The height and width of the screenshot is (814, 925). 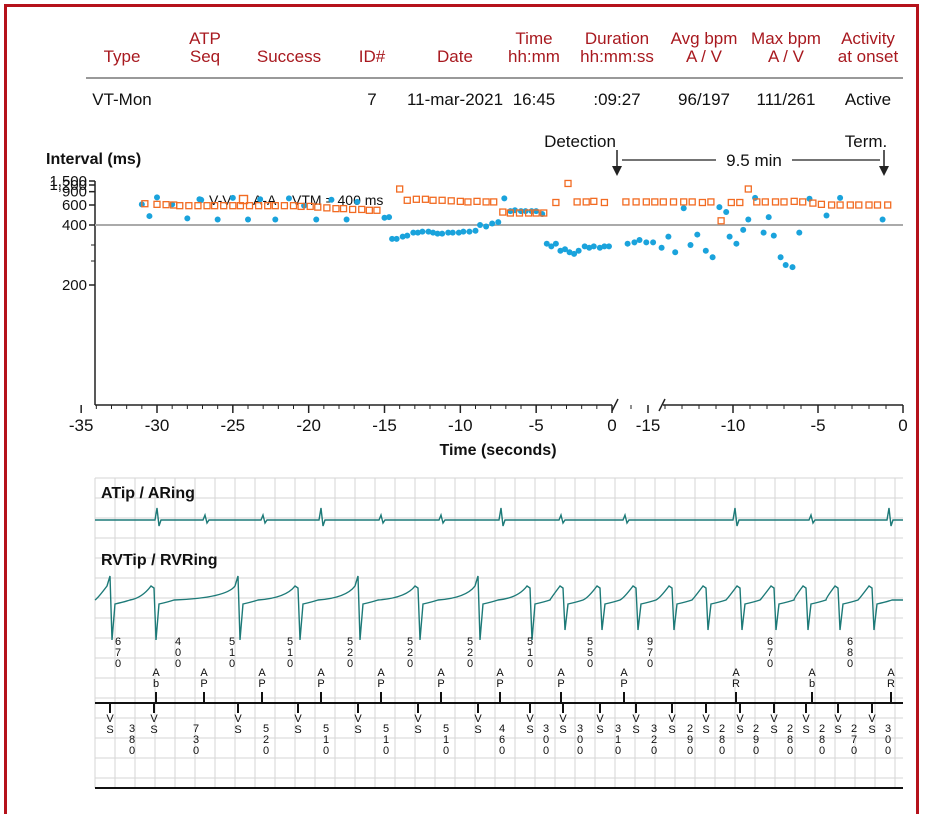 I want to click on column-header-date: Date, so click(x=455, y=48).